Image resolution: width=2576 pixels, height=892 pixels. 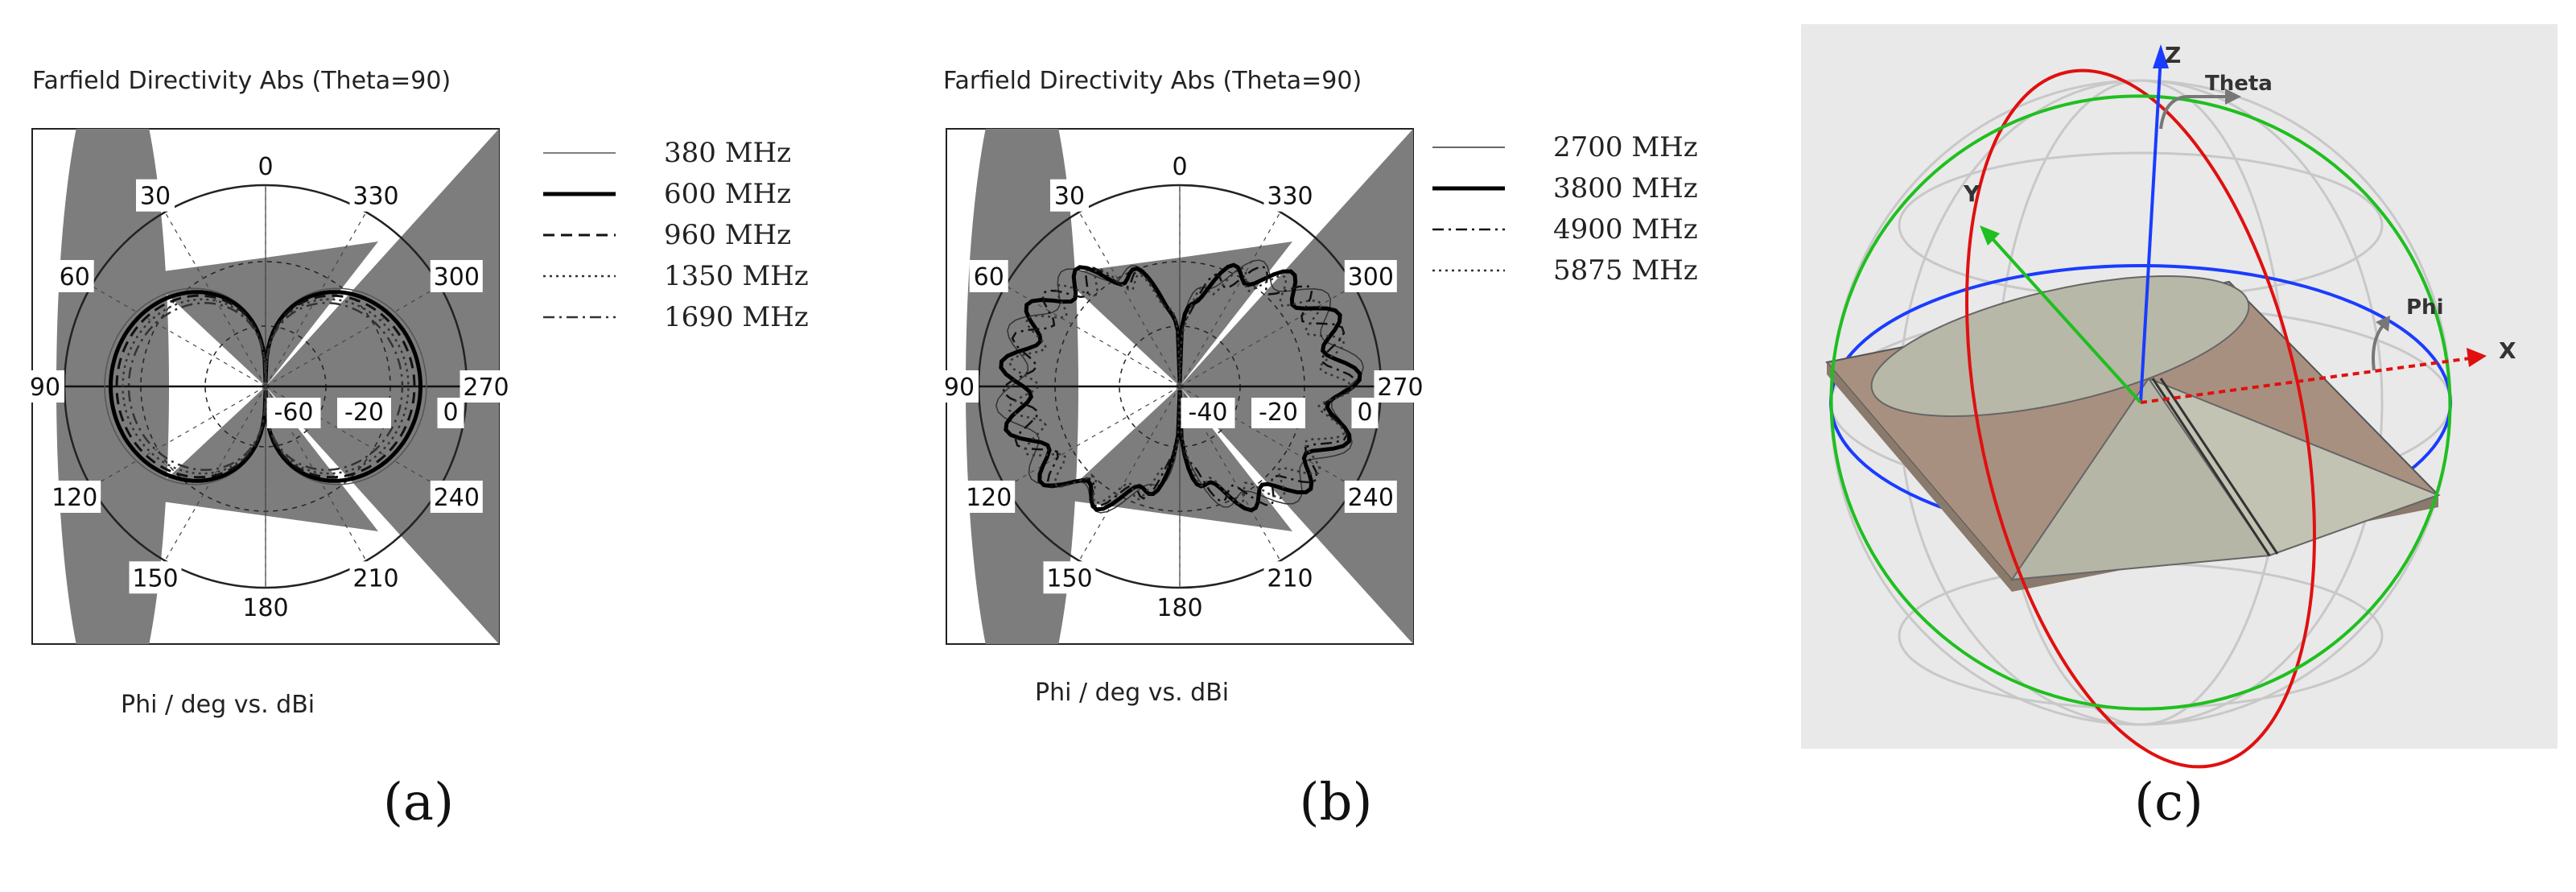 I want to click on x-axis-label: X, so click(x=2507, y=350).